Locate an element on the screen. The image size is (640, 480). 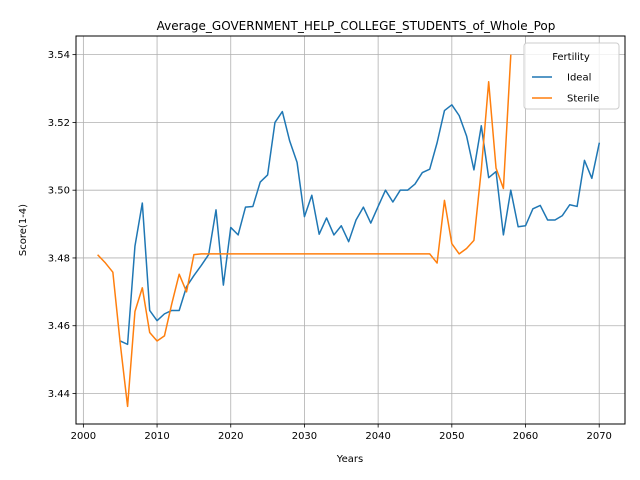
y-tick-label: 3.52 is located at coordinates (59, 123).